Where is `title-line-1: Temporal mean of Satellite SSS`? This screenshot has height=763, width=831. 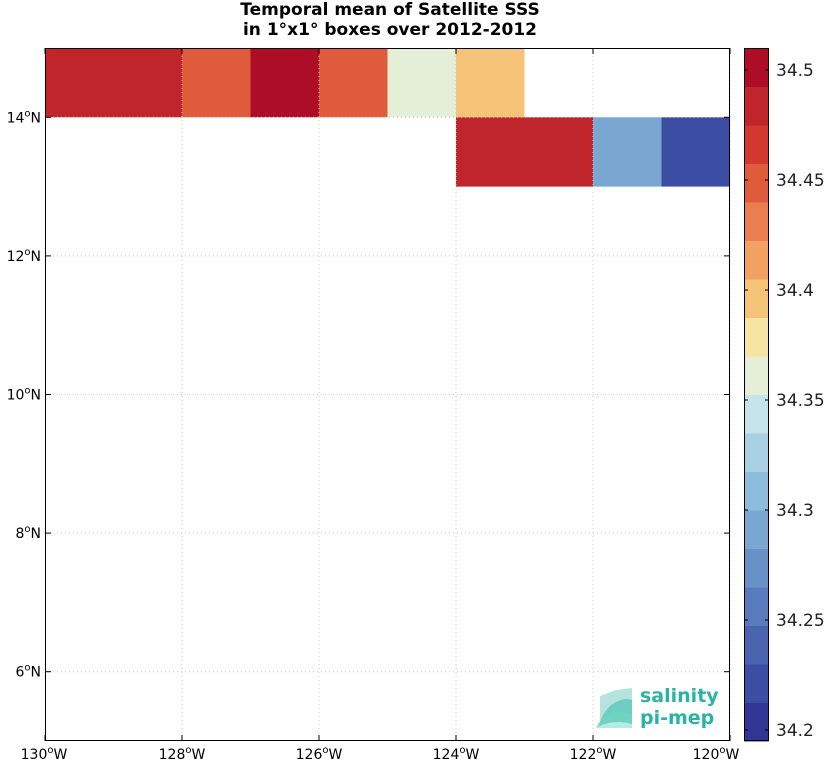 title-line-1: Temporal mean of Satellite SSS is located at coordinates (390, 10).